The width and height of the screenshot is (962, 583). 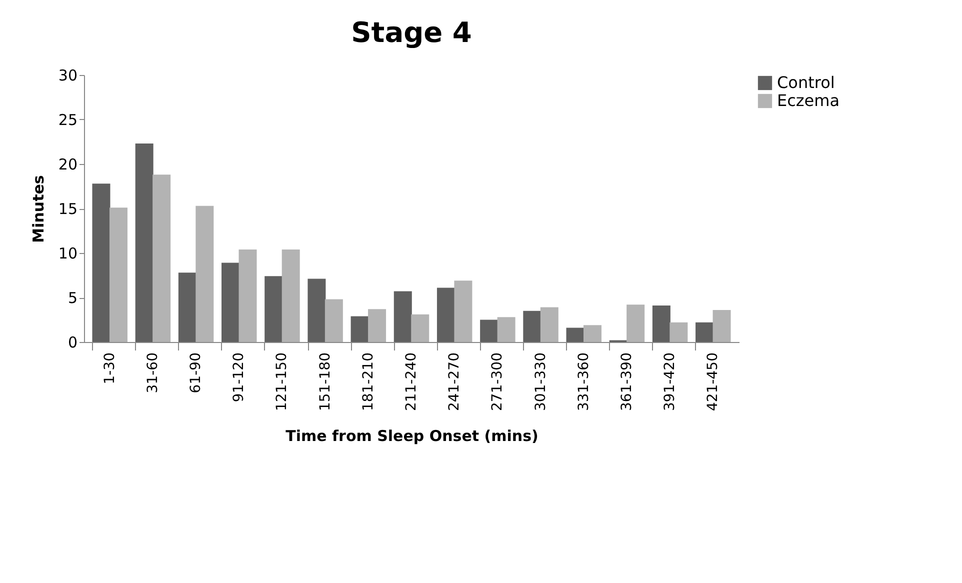 I want to click on x-tick-label: 241-270, so click(x=454, y=381).